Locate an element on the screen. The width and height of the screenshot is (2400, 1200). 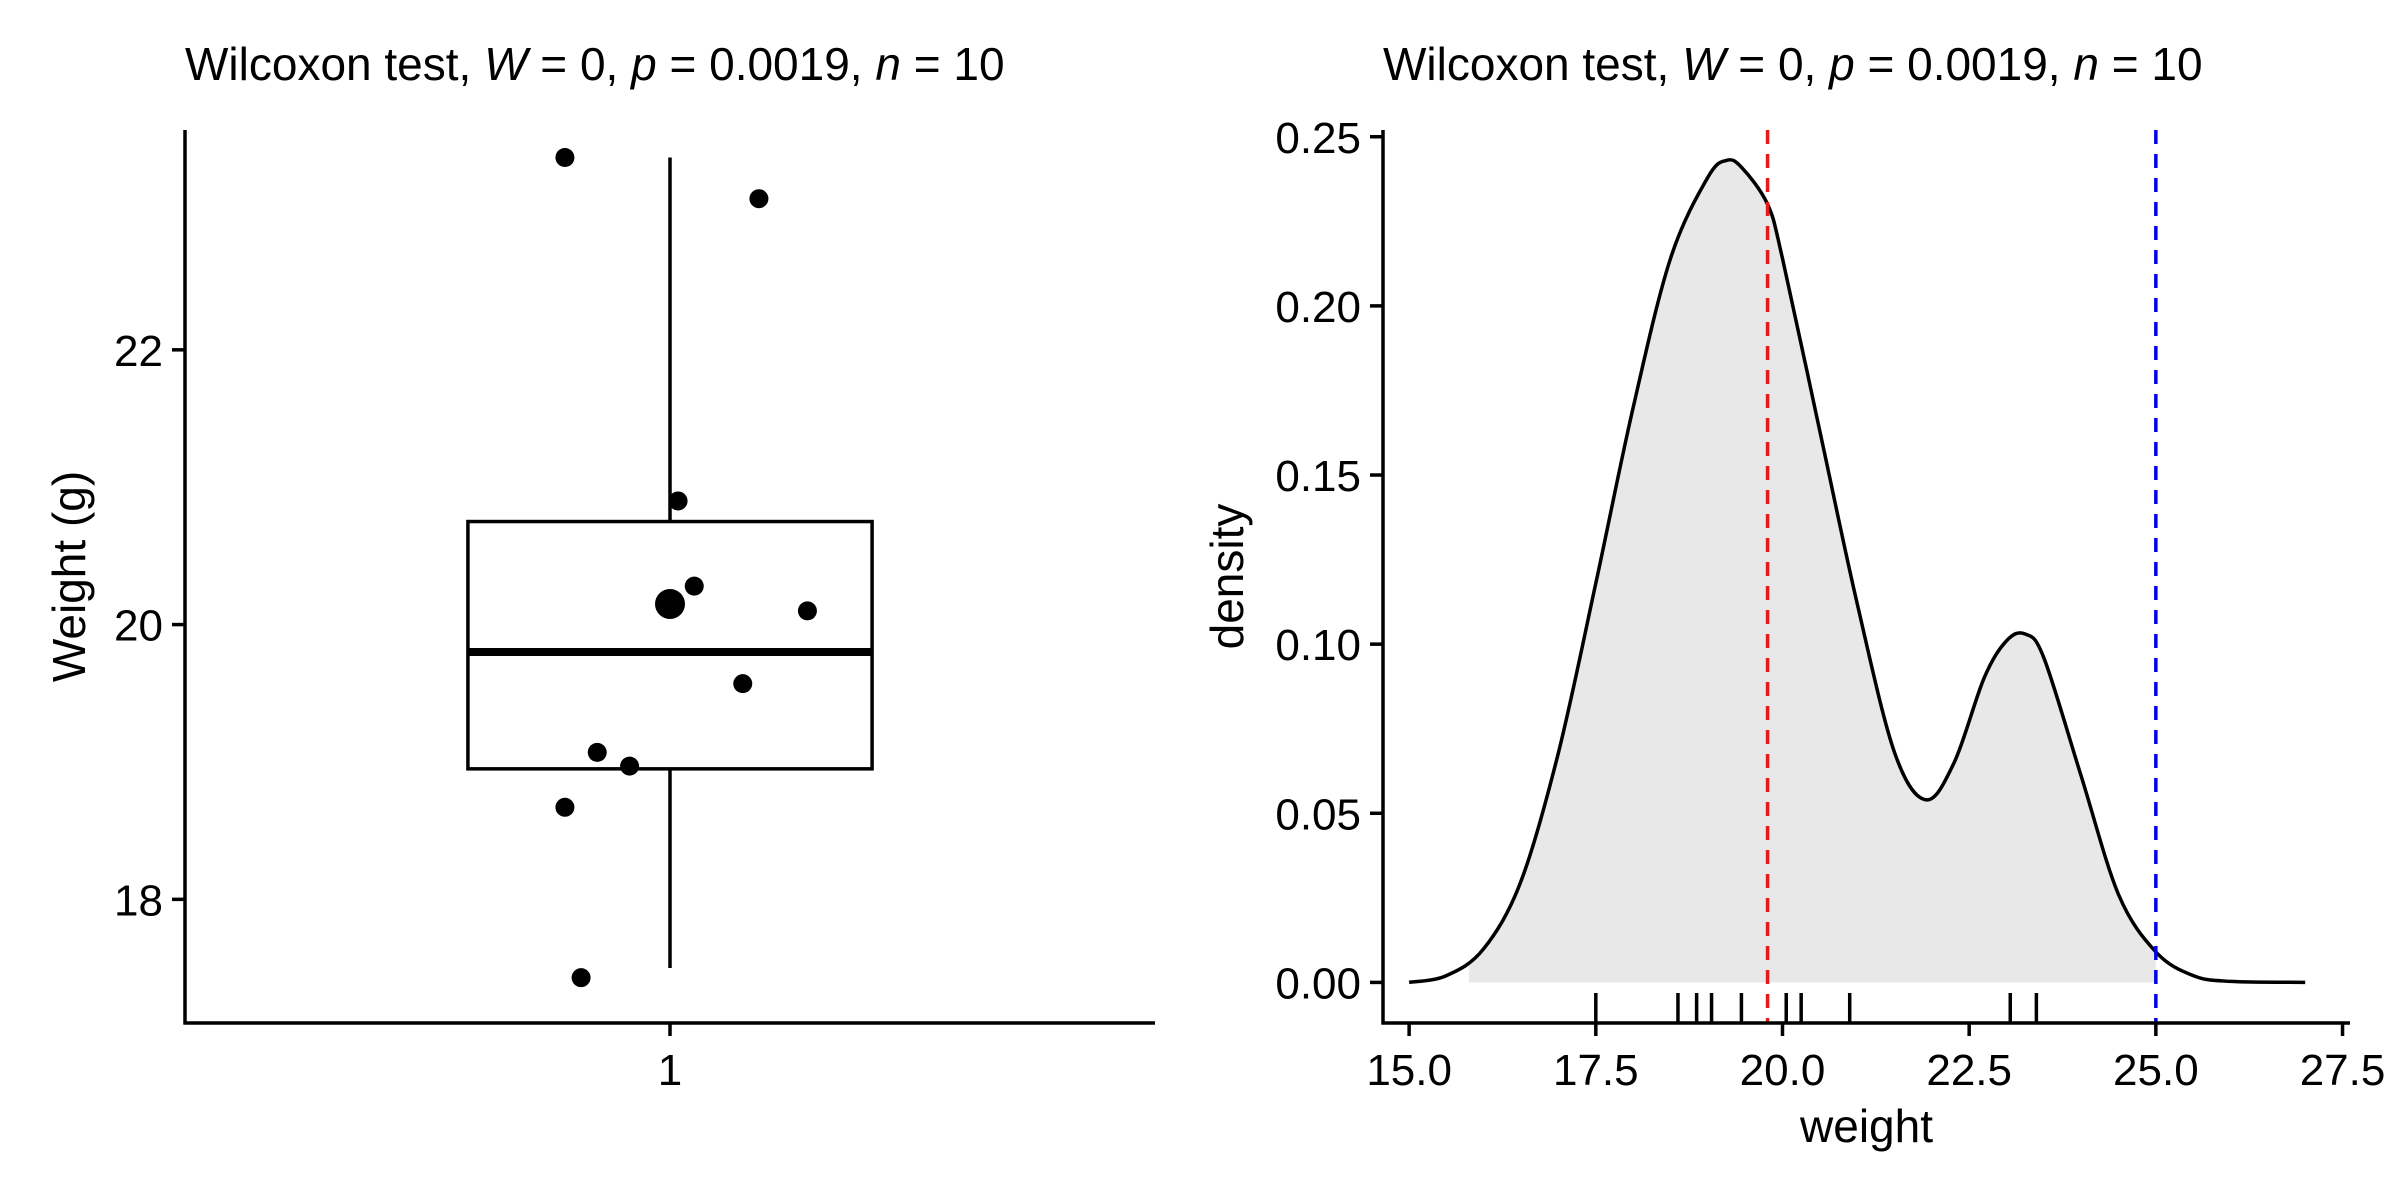
left-chart-title: Wilcoxon test, W = 0, p = 0.0019, n = 10 is located at coordinates (595, 64).